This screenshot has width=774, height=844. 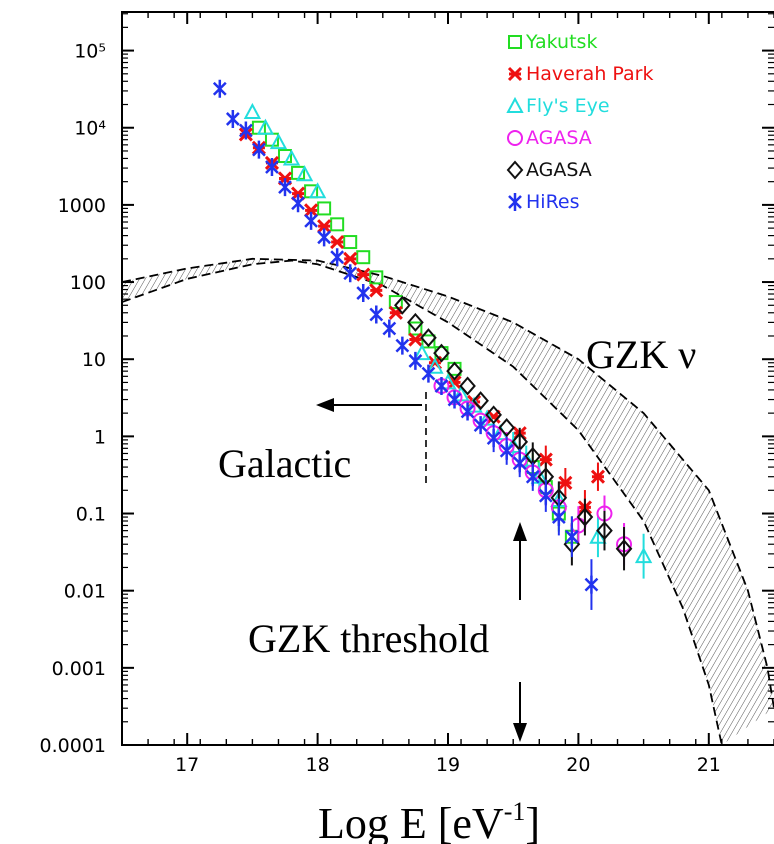 I want to click on annotation-gzk-nu: GZK ν, so click(x=641, y=354).